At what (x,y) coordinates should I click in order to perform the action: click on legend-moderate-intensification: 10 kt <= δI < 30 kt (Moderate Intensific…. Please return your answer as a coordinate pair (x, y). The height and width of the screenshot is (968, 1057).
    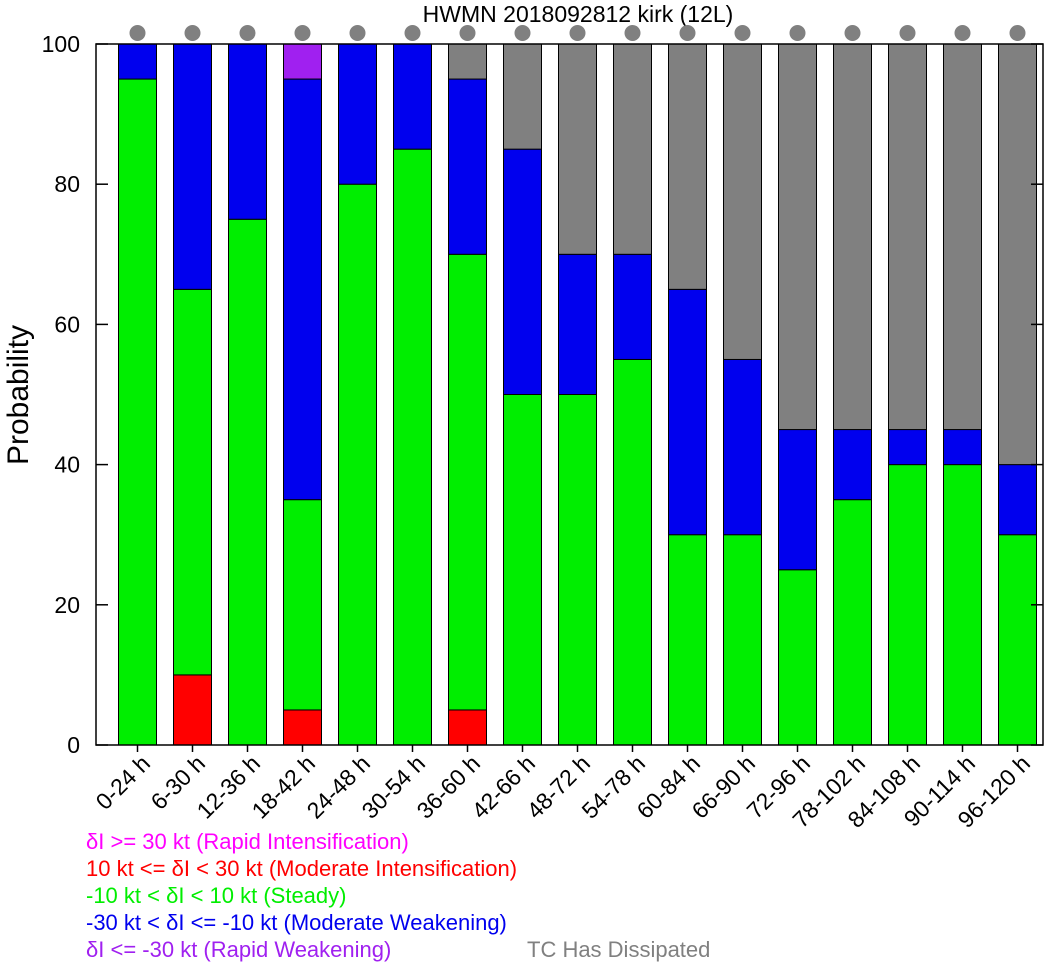
    Looking at the image, I should click on (302, 868).